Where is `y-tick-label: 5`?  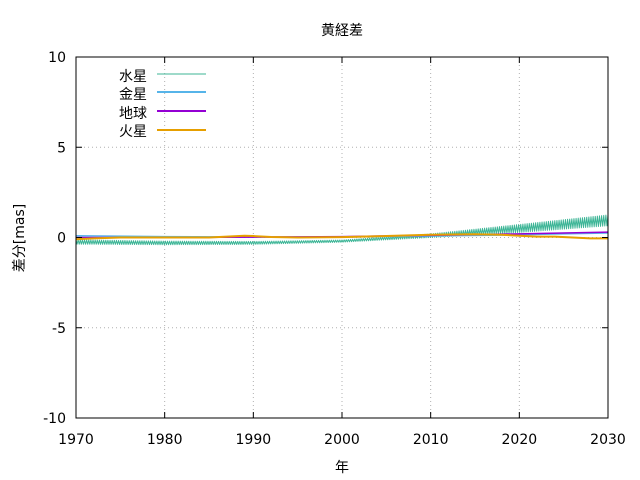 y-tick-label: 5 is located at coordinates (61, 148).